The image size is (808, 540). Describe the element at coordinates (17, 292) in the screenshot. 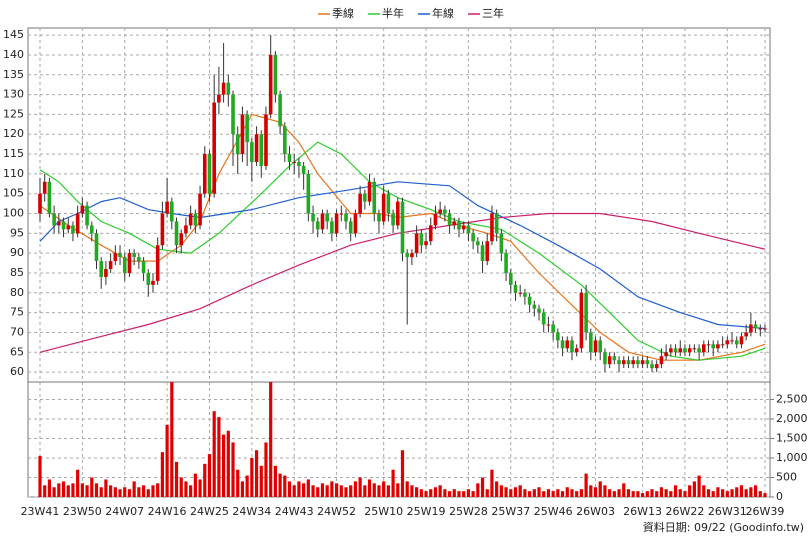

I see `y-tick-label: 80` at that location.